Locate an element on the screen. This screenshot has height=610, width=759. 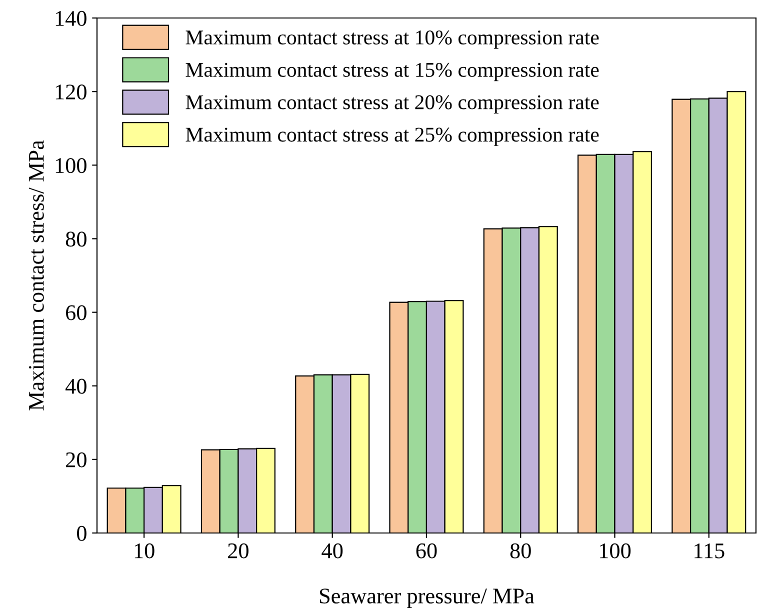
y-tick-label: 20 is located at coordinates (76, 460).